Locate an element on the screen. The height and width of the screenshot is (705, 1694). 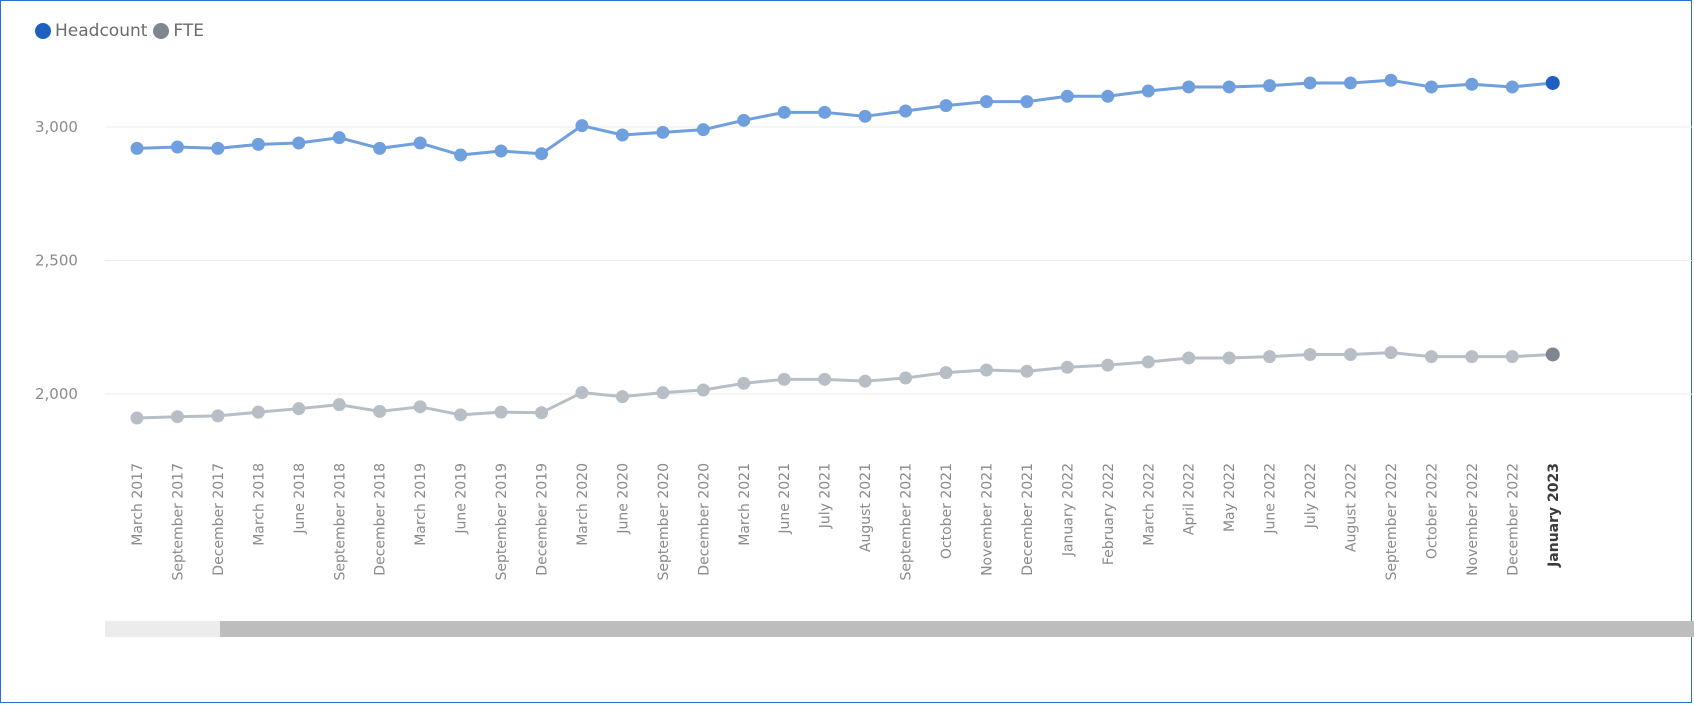
x-tick-label: November 2022 is located at coordinates (1473, 519).